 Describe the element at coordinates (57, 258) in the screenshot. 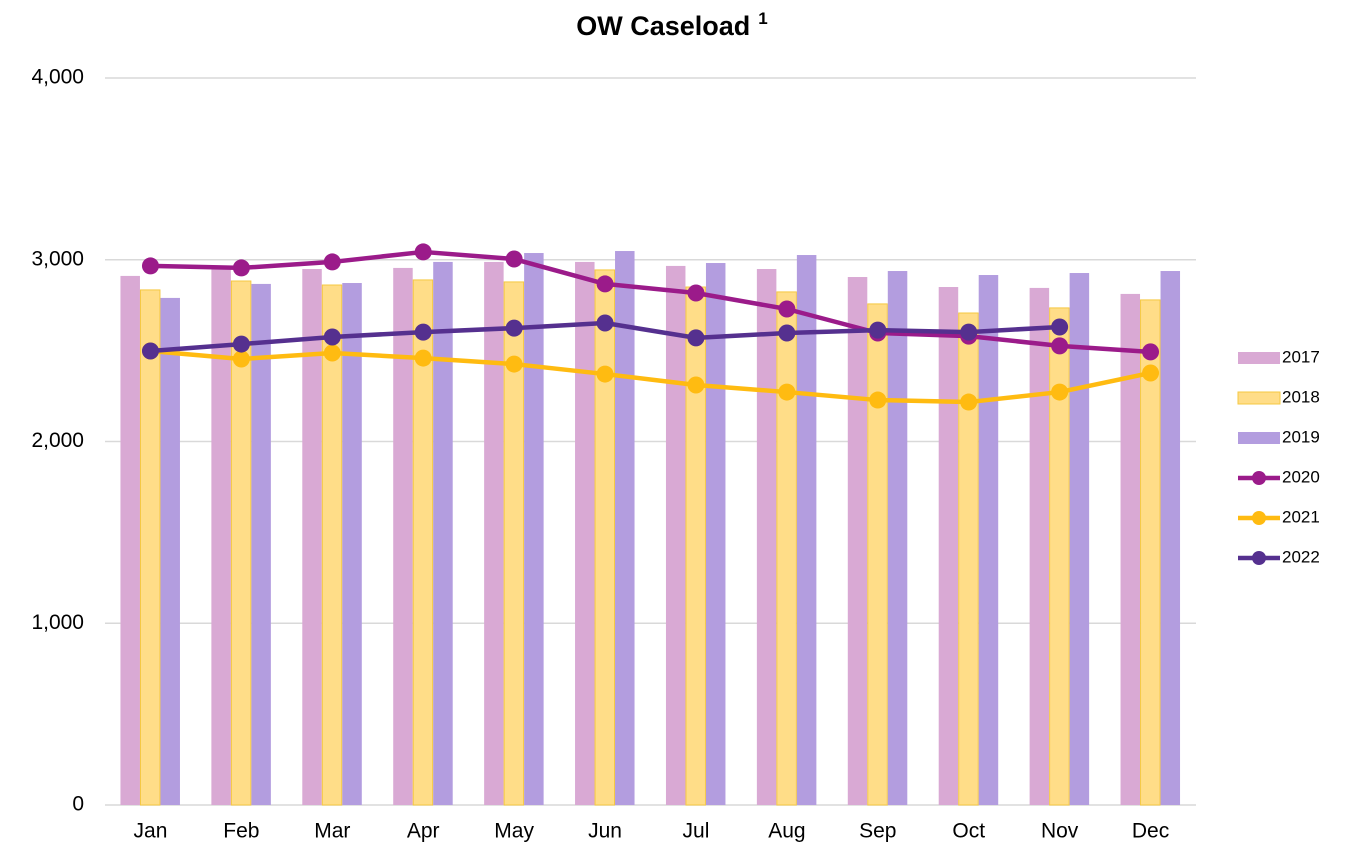

I see `y-tick-label: 3,000` at that location.